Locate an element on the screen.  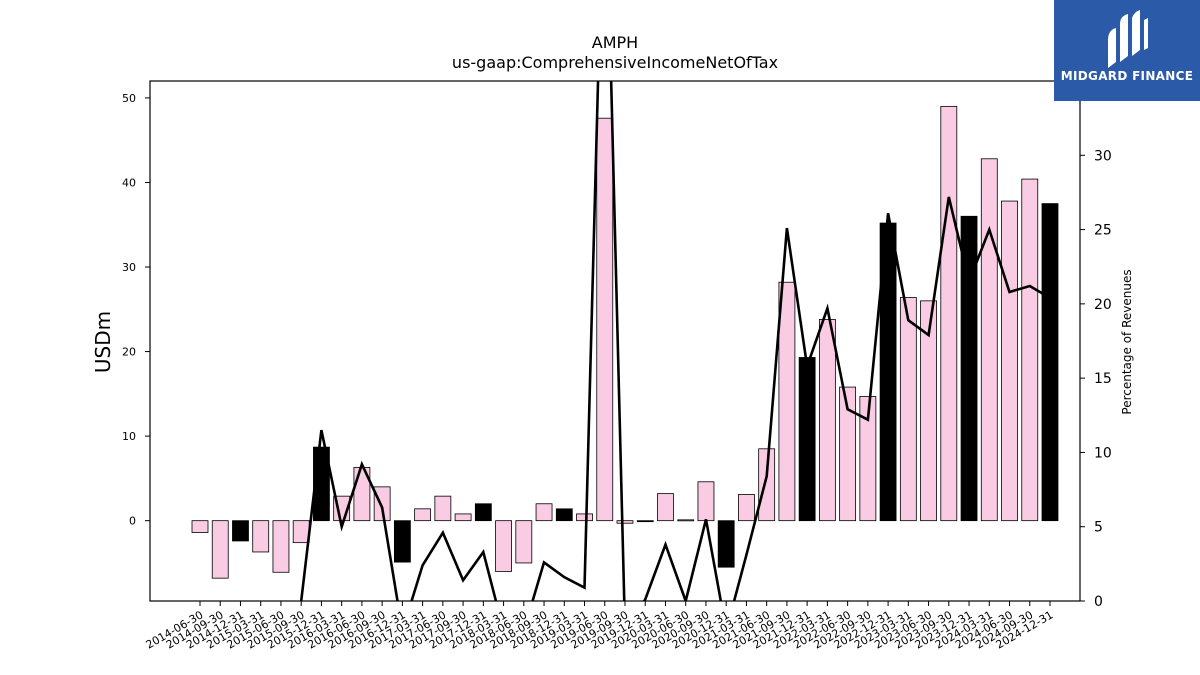
y2-axis-label: Percentage of Revenues is located at coordinates (1127, 341).